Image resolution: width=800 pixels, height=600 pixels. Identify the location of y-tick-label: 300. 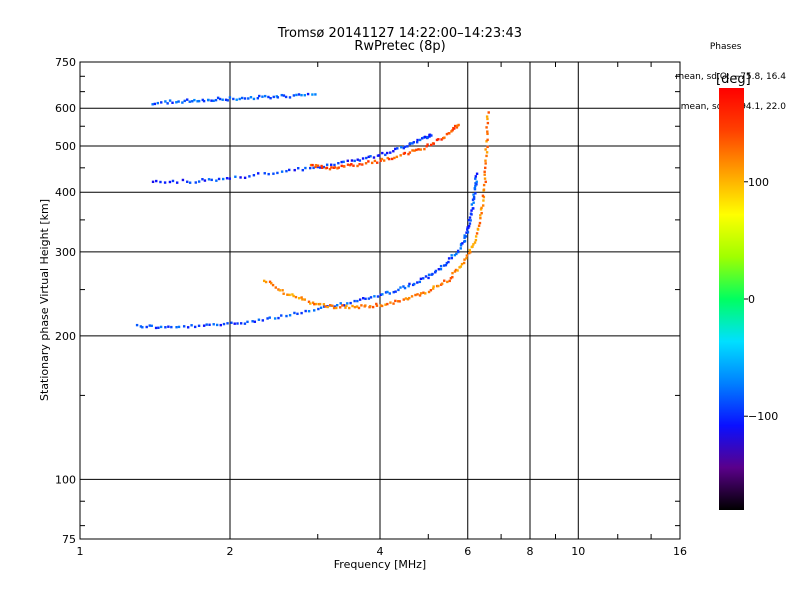
(65, 252).